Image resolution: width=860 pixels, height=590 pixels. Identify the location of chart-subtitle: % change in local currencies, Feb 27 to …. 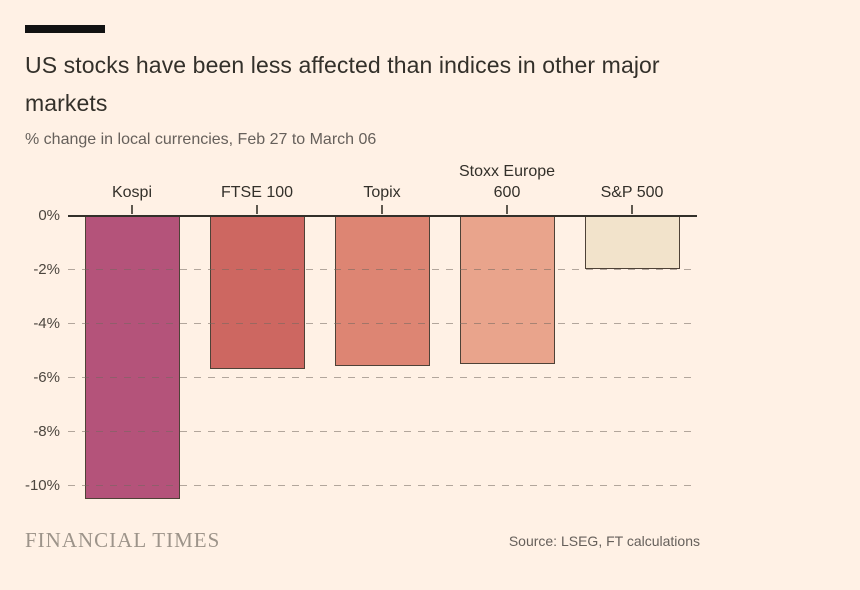
(201, 139).